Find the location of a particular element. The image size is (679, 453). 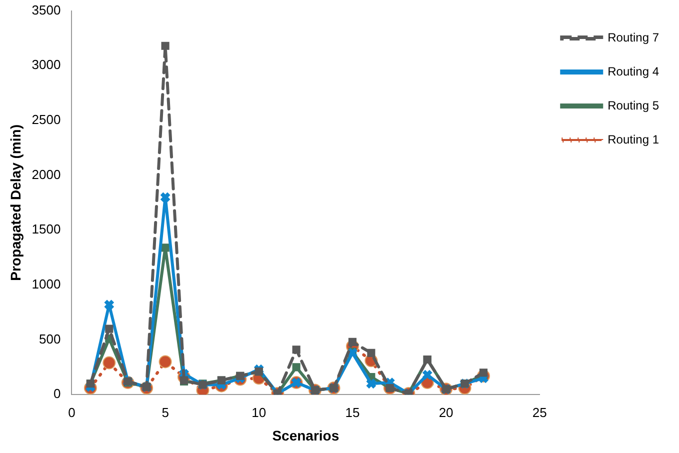

x-tick-label: 25 is located at coordinates (539, 412).